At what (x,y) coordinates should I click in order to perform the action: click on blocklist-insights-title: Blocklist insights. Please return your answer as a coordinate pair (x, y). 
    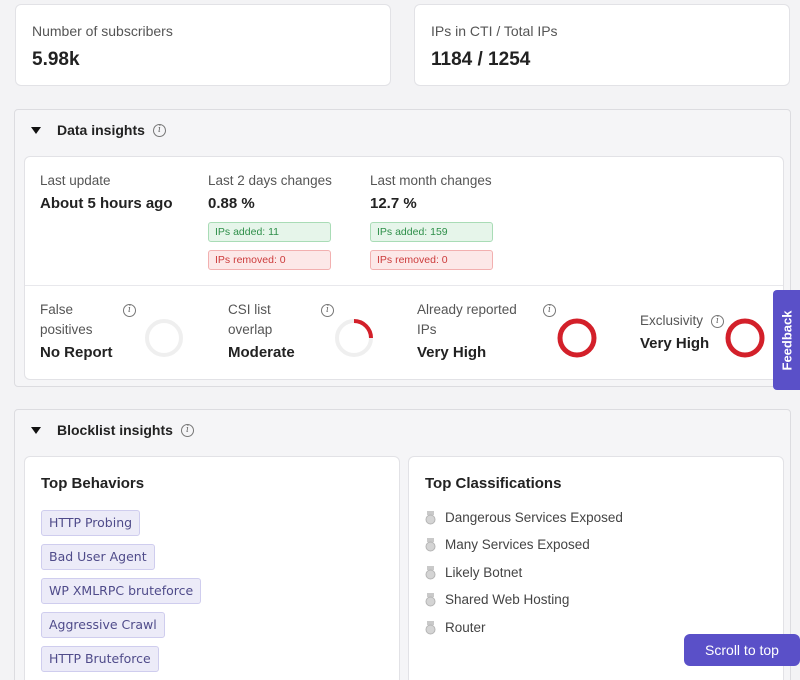
    Looking at the image, I should click on (115, 430).